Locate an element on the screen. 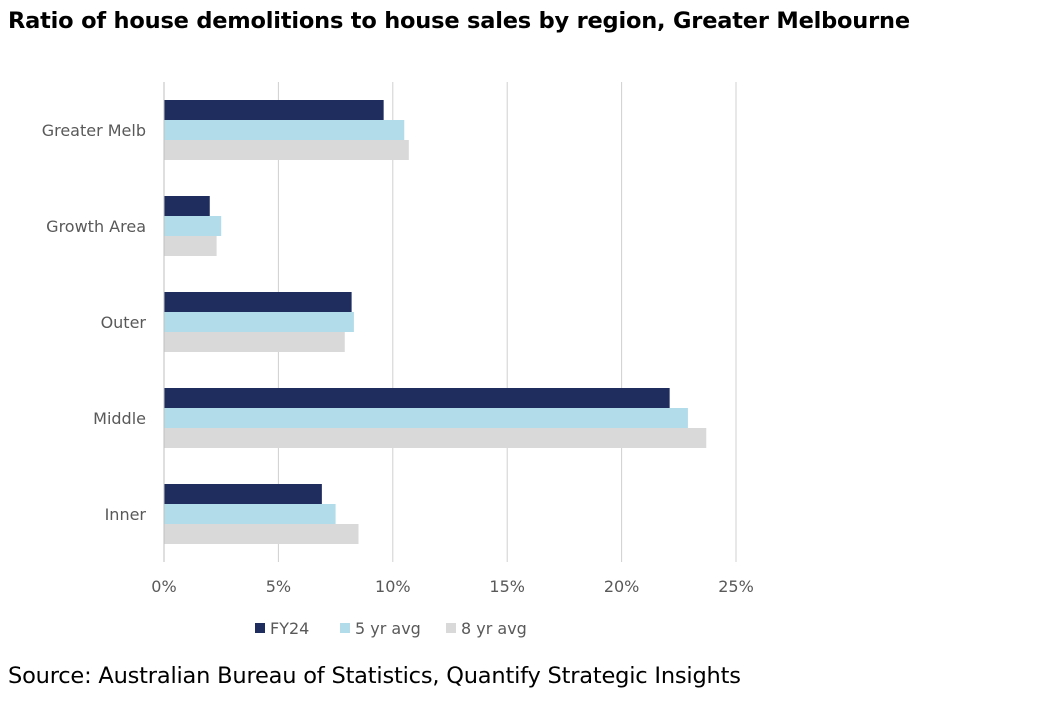 This screenshot has height=703, width=1057. category-label: Growth Area is located at coordinates (96, 226).